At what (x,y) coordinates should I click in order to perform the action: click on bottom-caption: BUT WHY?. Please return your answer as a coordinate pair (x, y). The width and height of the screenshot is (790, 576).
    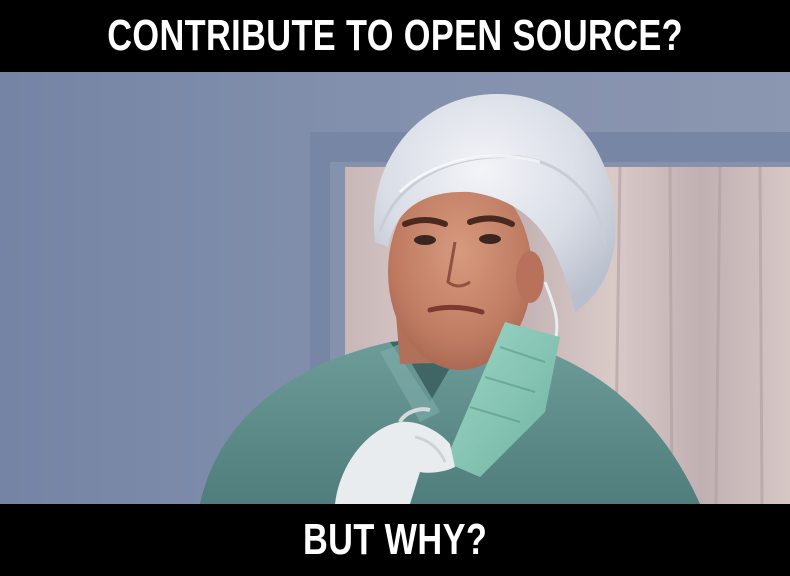
    Looking at the image, I should click on (395, 539).